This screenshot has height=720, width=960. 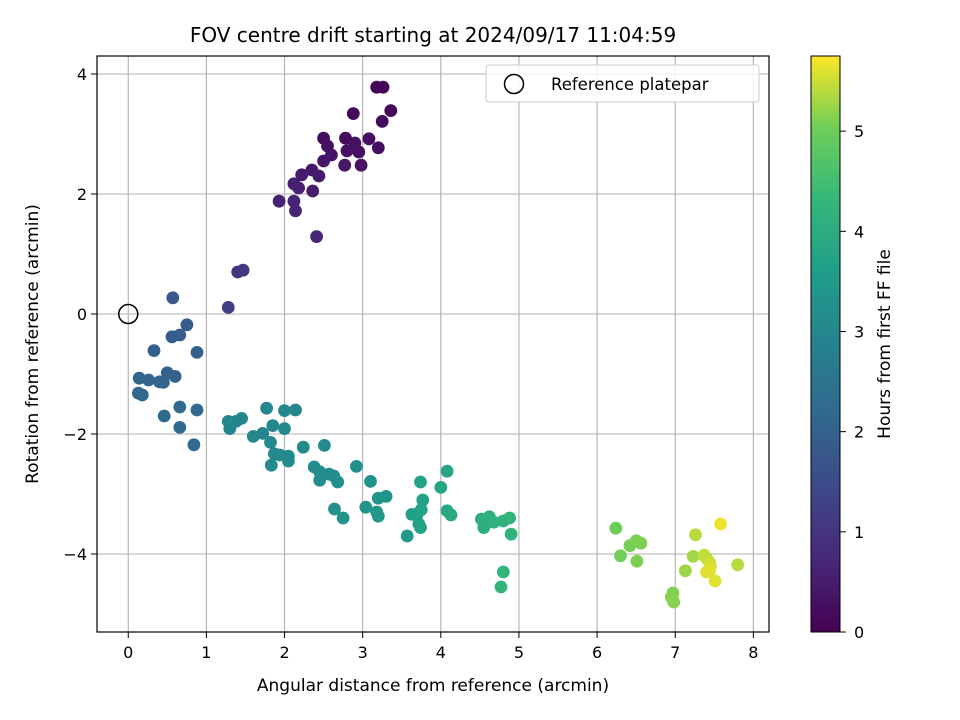 What do you see at coordinates (75, 554) in the screenshot?
I see `y-tick-label: −4` at bounding box center [75, 554].